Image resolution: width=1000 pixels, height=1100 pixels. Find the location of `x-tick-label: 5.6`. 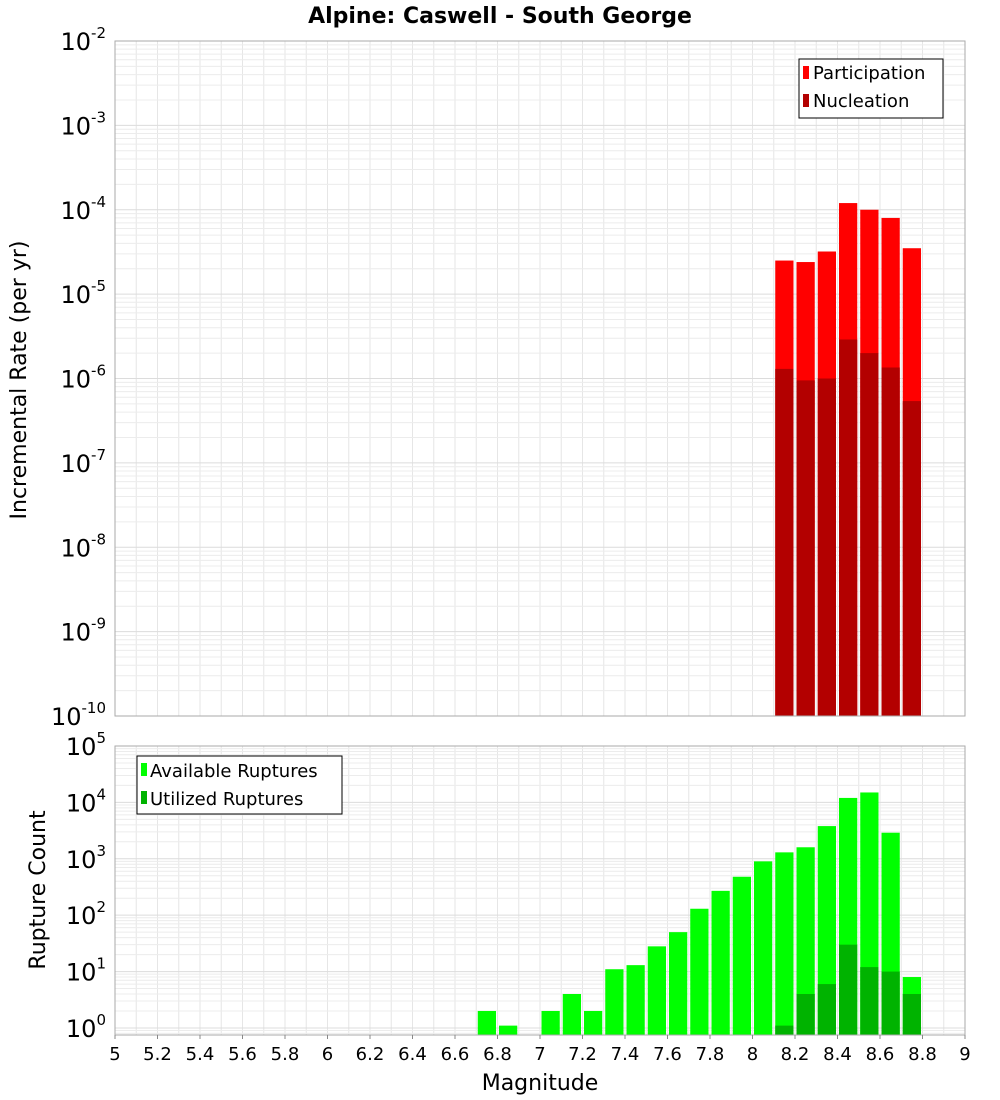

x-tick-label: 5.6 is located at coordinates (242, 1054).